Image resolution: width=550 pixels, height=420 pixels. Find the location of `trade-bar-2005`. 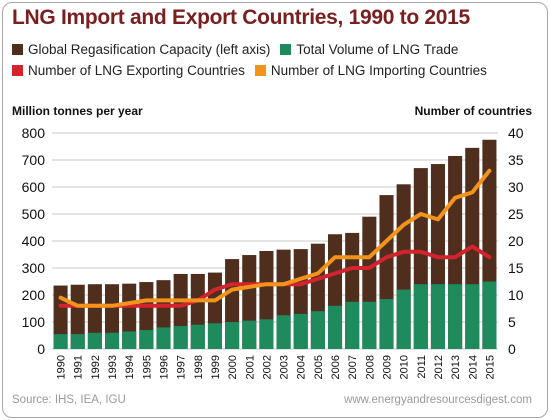

trade-bar-2005 is located at coordinates (317, 330).